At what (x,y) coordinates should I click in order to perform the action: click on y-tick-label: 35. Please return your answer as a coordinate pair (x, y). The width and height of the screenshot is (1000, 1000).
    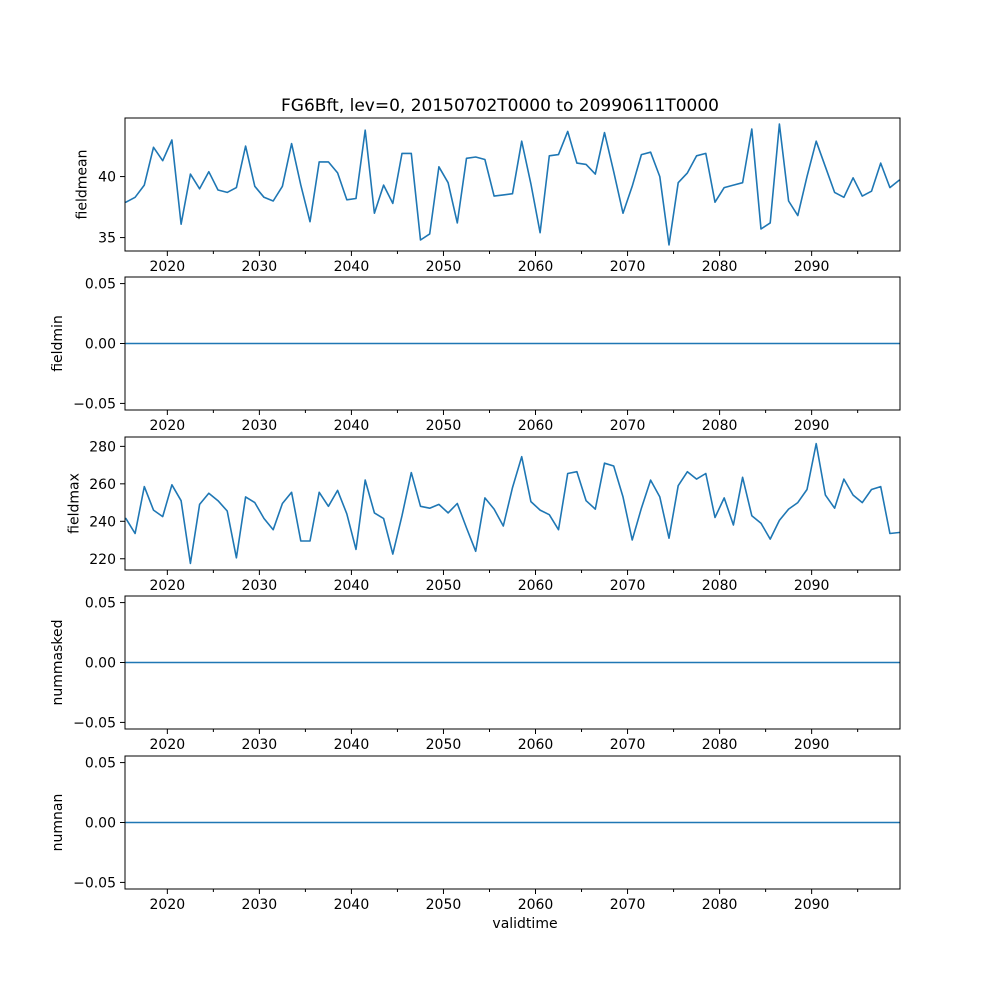
    Looking at the image, I should click on (107, 239).